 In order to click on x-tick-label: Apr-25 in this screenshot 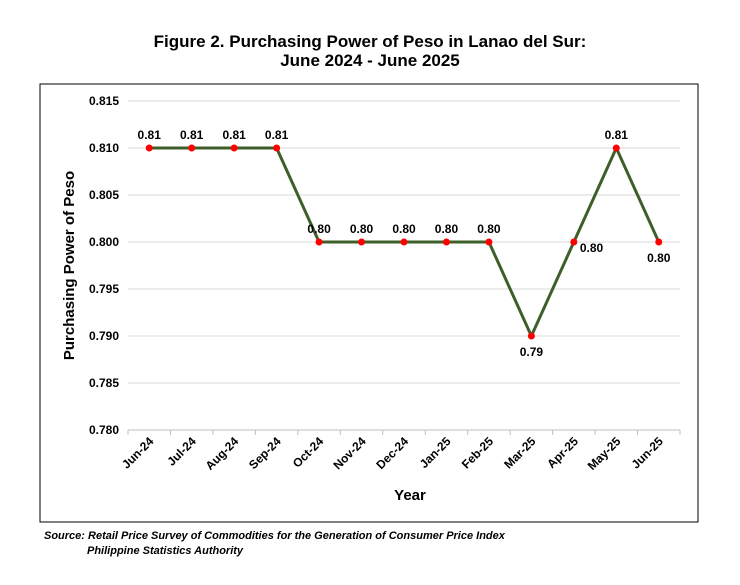, I will do `click(562, 452)`.